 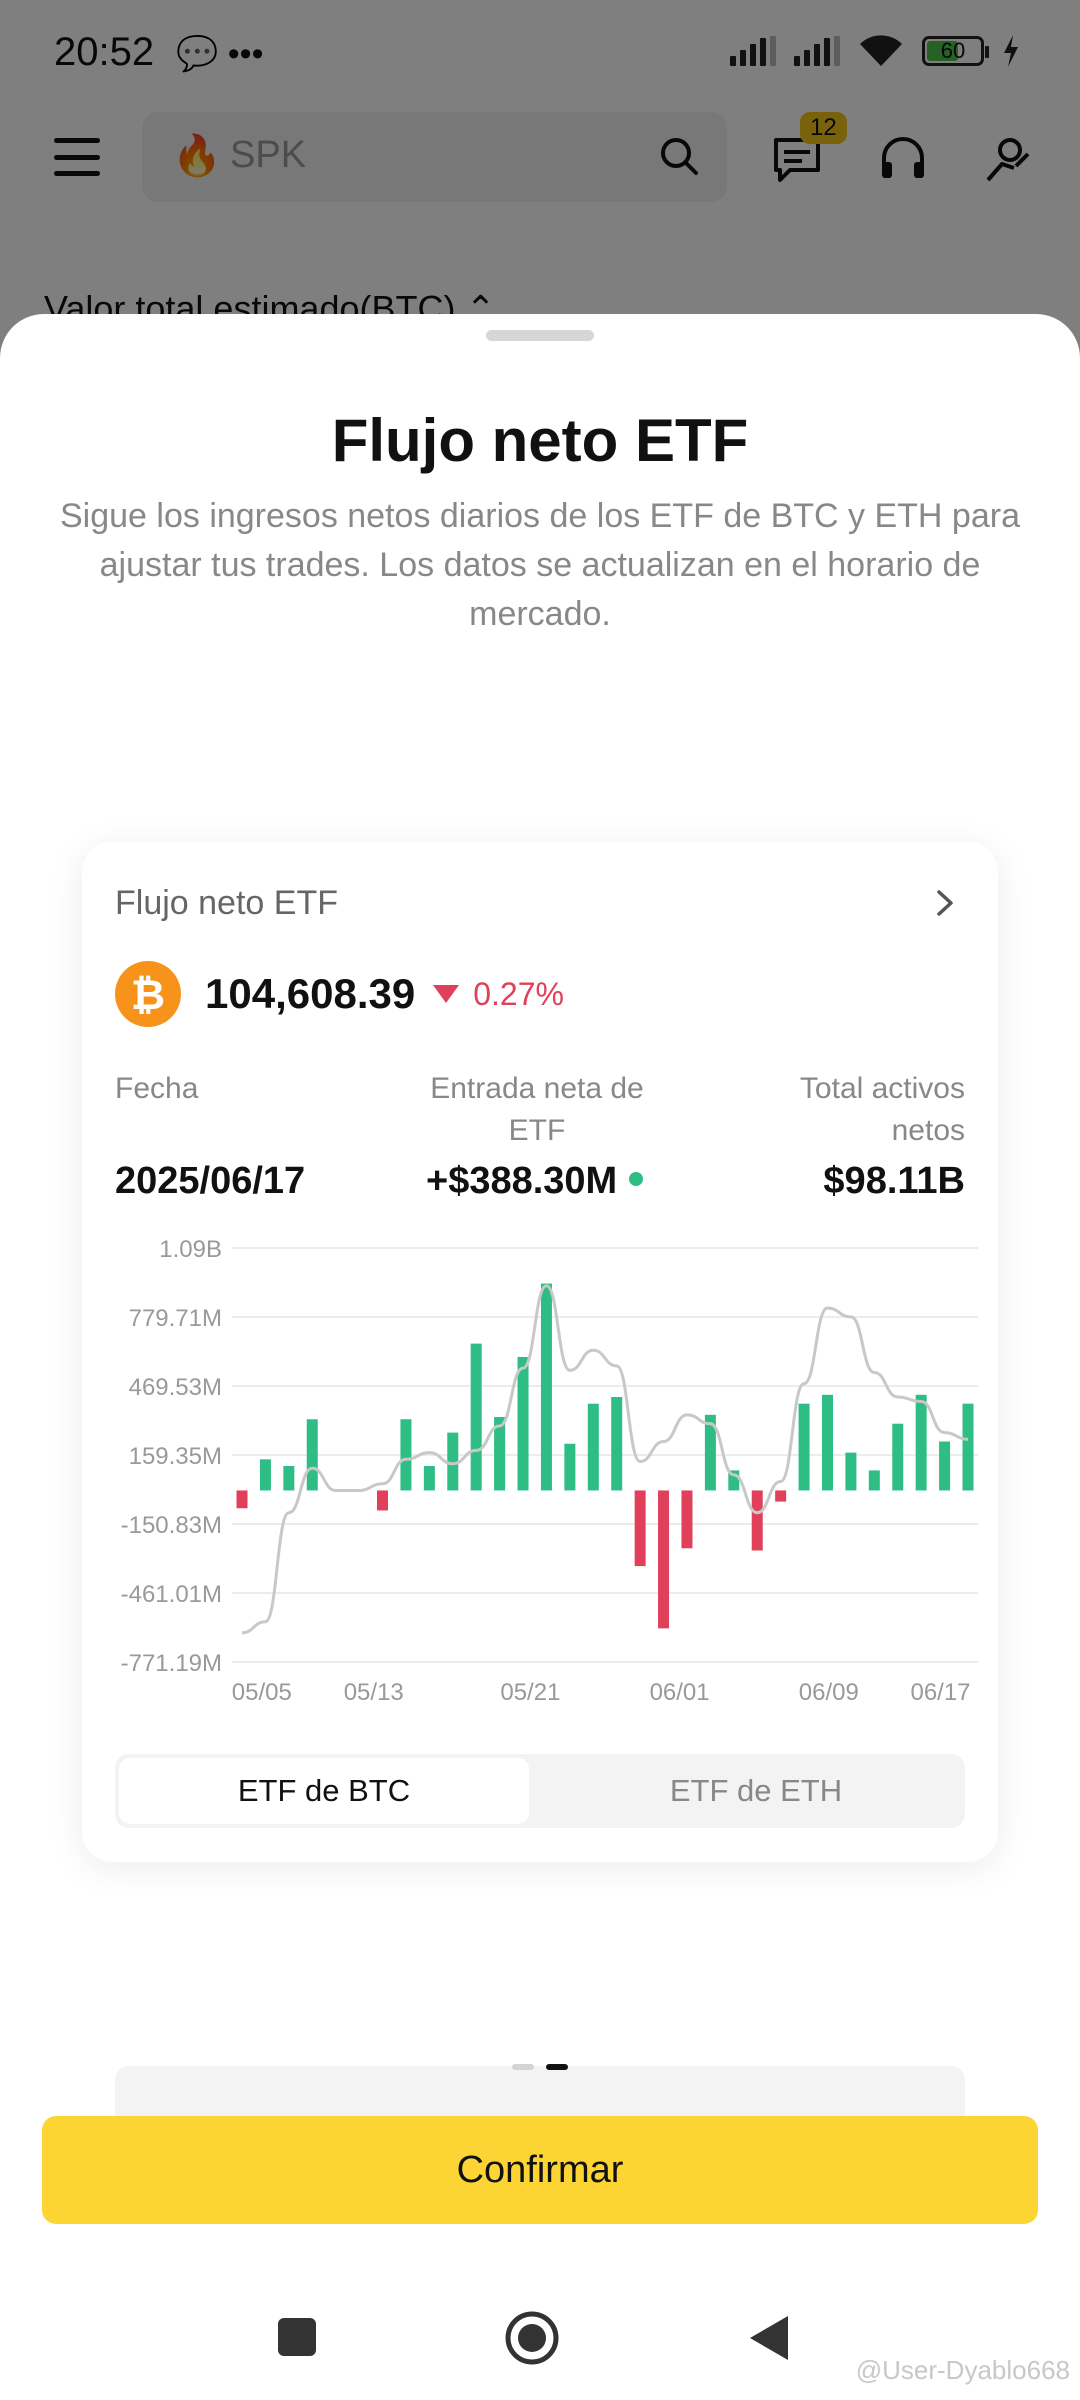 What do you see at coordinates (540, 2170) in the screenshot?
I see `confirm-button: Confirmar` at bounding box center [540, 2170].